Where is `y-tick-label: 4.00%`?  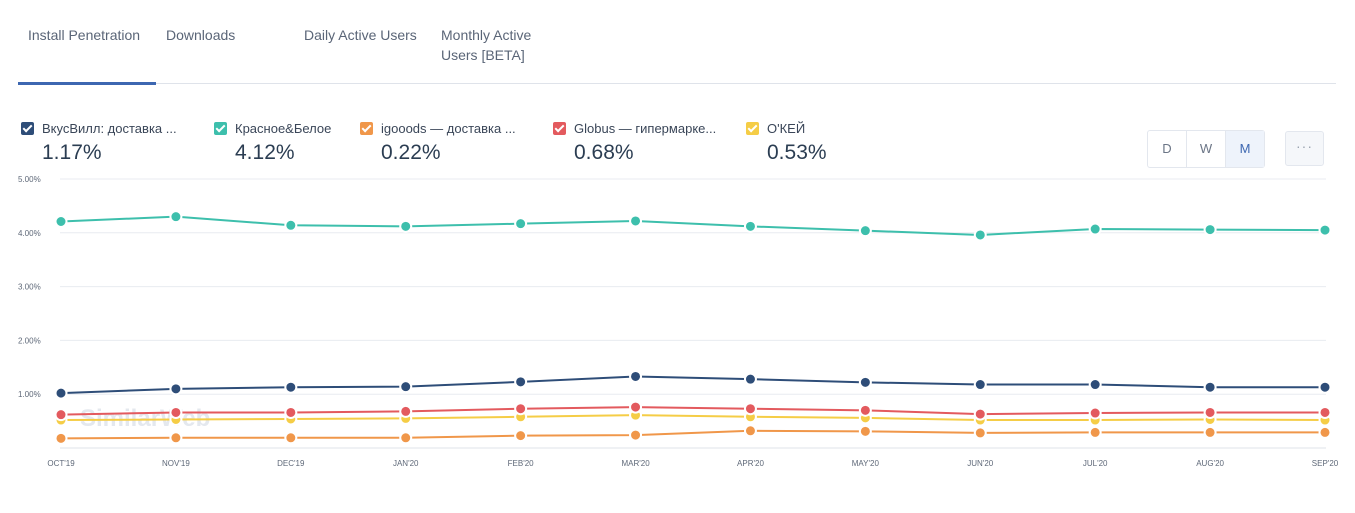
y-tick-label: 4.00% is located at coordinates (29, 233).